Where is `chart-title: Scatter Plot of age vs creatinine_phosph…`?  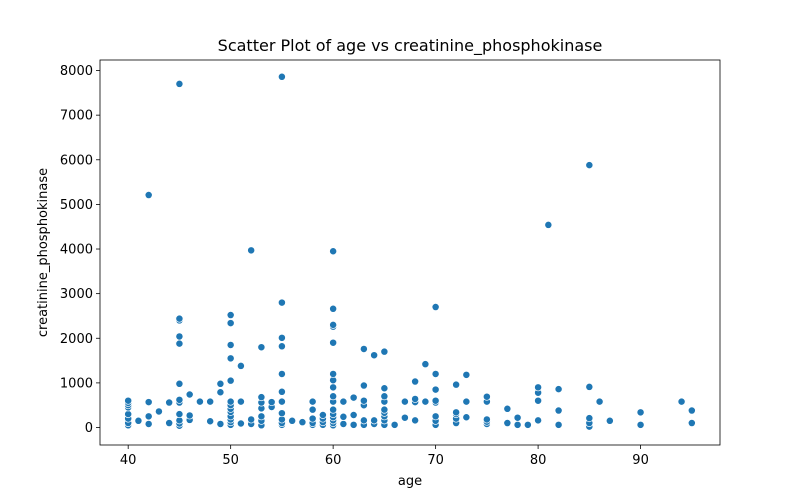
chart-title: Scatter Plot of age vs creatinine_phosph… is located at coordinates (410, 46).